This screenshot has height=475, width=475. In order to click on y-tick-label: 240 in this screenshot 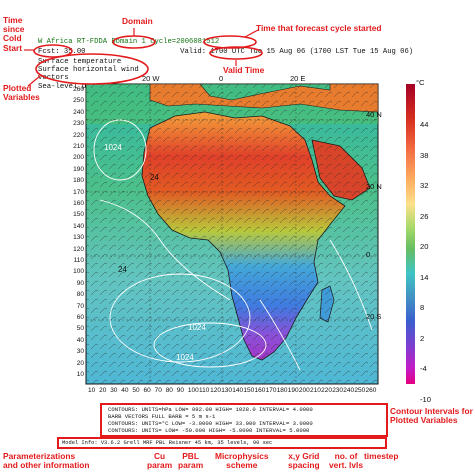, I will do `click(78, 112)`.